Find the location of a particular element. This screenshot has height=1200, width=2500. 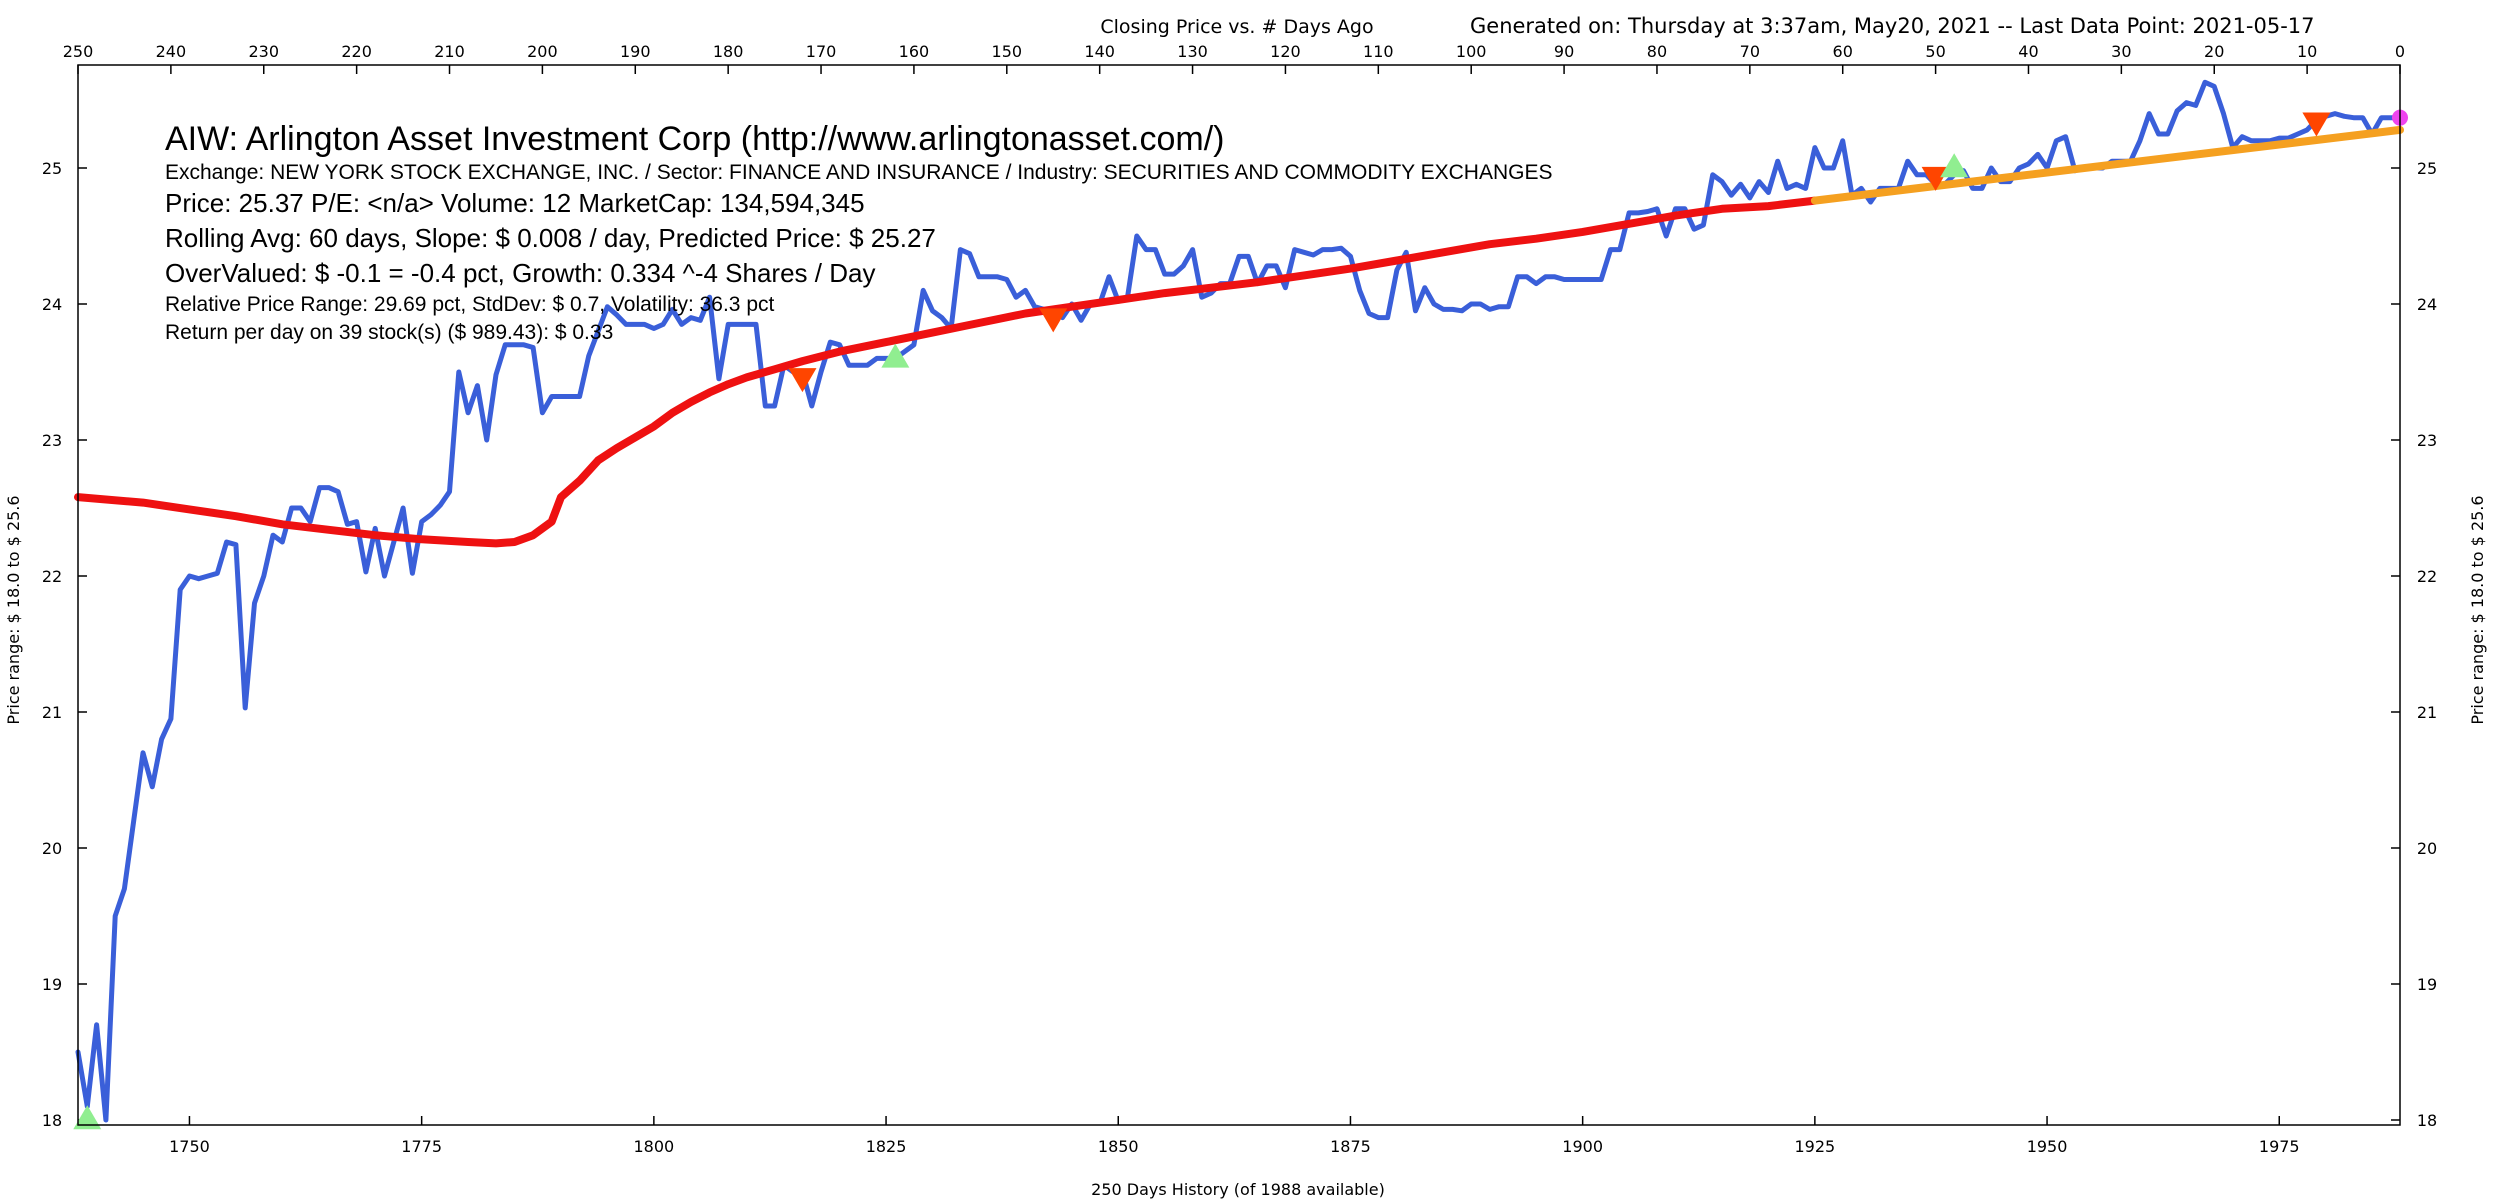

top-tick-label: 210 is located at coordinates (449, 51).